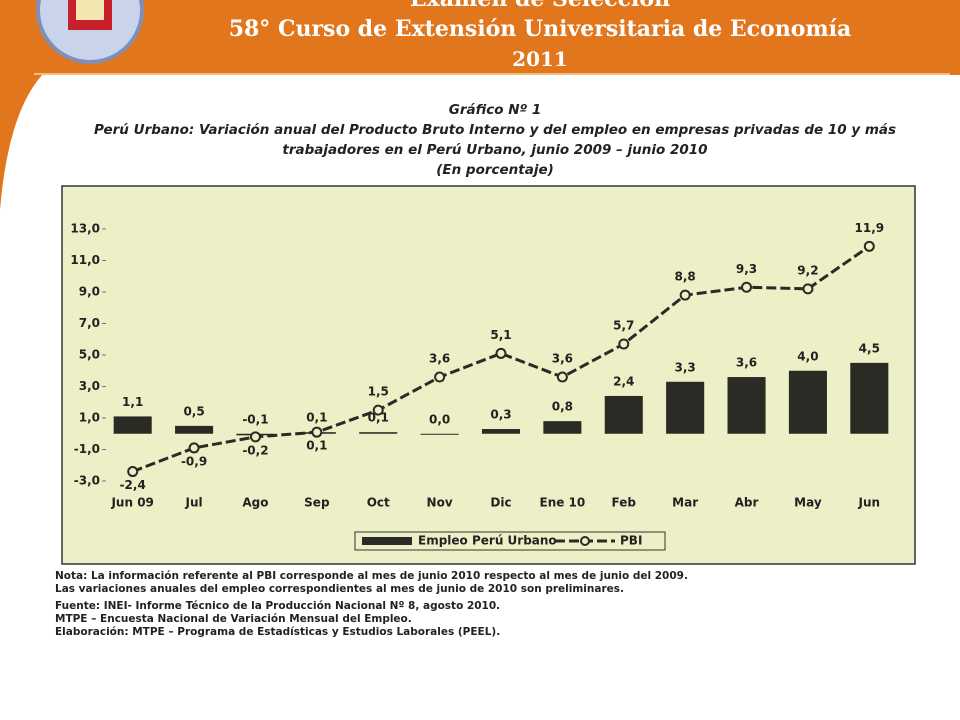 The image size is (960, 720). Describe the element at coordinates (89, 292) in the screenshot. I see `y-tick-label: 9,0` at that location.